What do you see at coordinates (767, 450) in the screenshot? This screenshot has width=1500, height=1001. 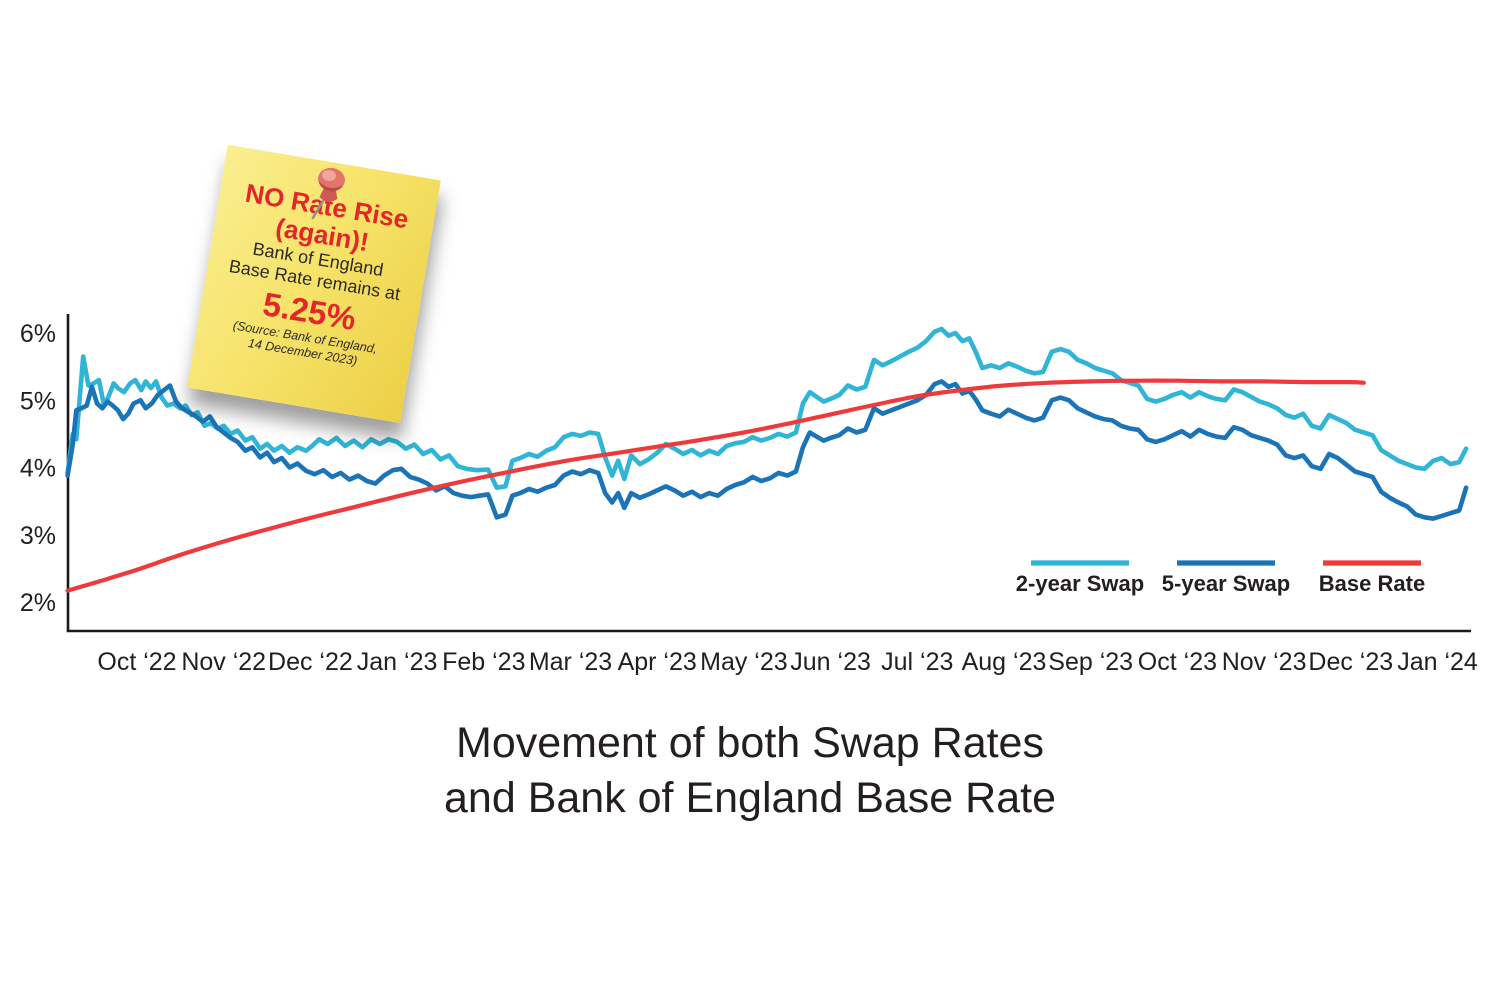 I see `series-line-5-year-swap` at bounding box center [767, 450].